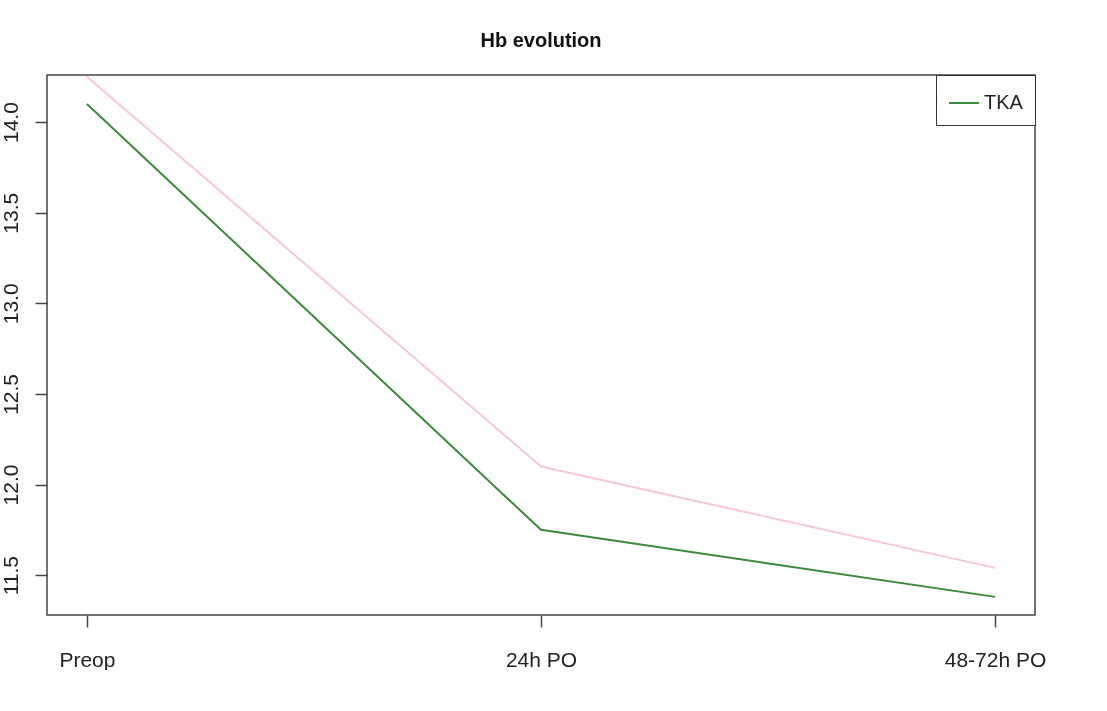 This screenshot has width=1107, height=711. What do you see at coordinates (995, 659) in the screenshot?
I see `x-tick-label: 48-72h PO` at bounding box center [995, 659].